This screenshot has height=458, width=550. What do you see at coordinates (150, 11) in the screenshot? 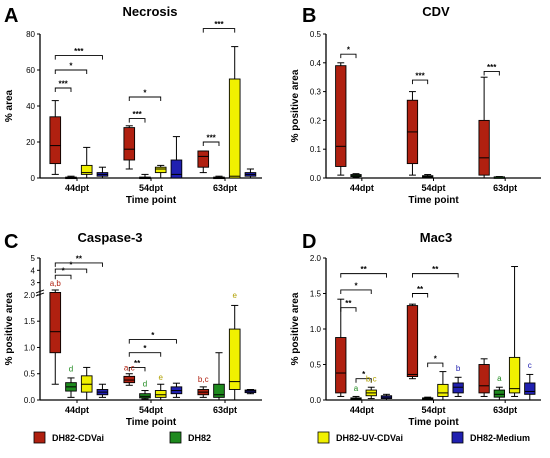
I see `panel-title: Necrosis` at bounding box center [150, 11].